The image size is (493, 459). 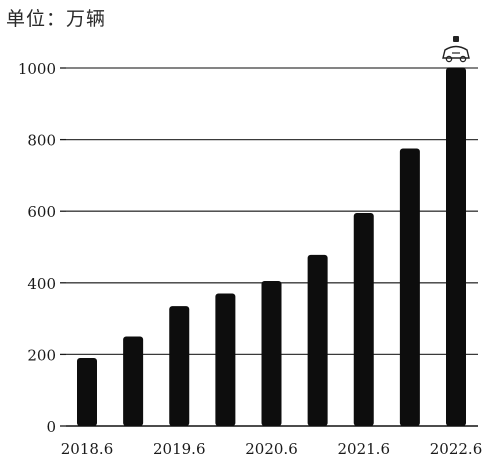 What do you see at coordinates (56, 19) in the screenshot?
I see `unit-label: 单位：万辆` at bounding box center [56, 19].